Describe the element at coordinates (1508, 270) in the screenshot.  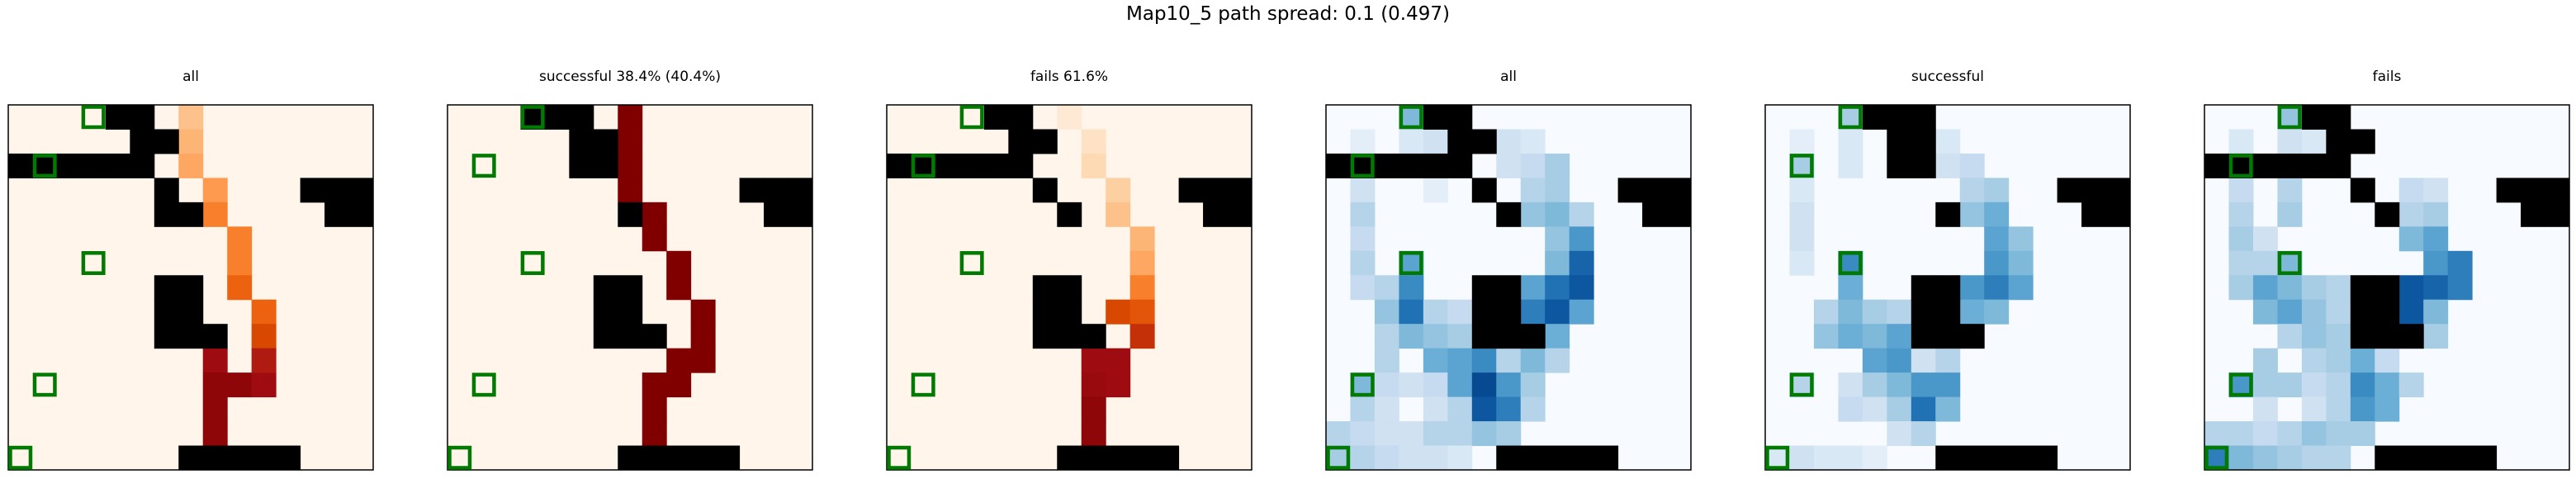
I see `heatmap-panel-4: all` at that location.